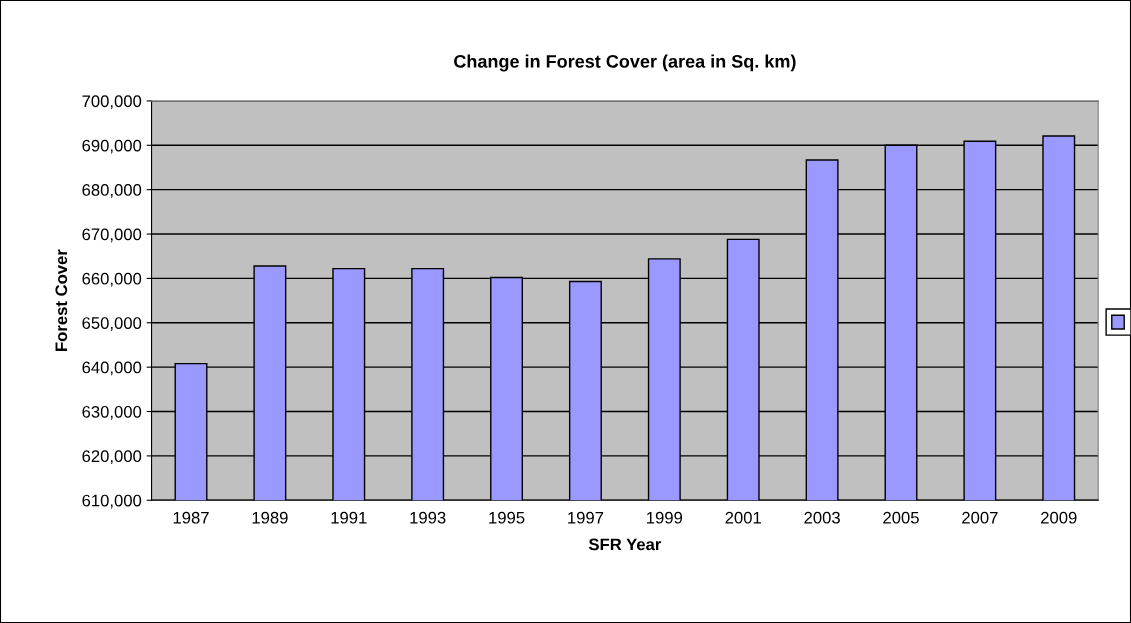  What do you see at coordinates (112, 102) in the screenshot?
I see `y-tick-label: 700,000` at bounding box center [112, 102].